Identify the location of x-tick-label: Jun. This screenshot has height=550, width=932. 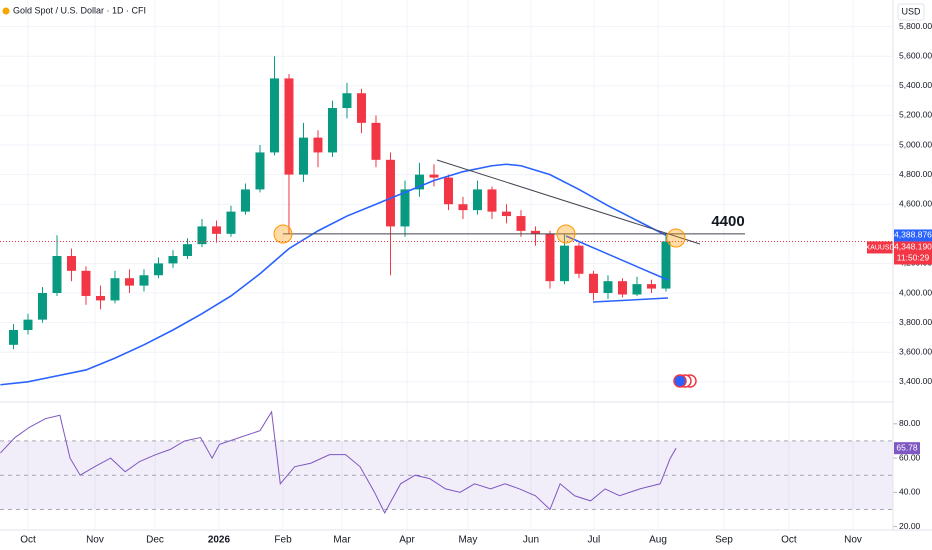
(531, 540).